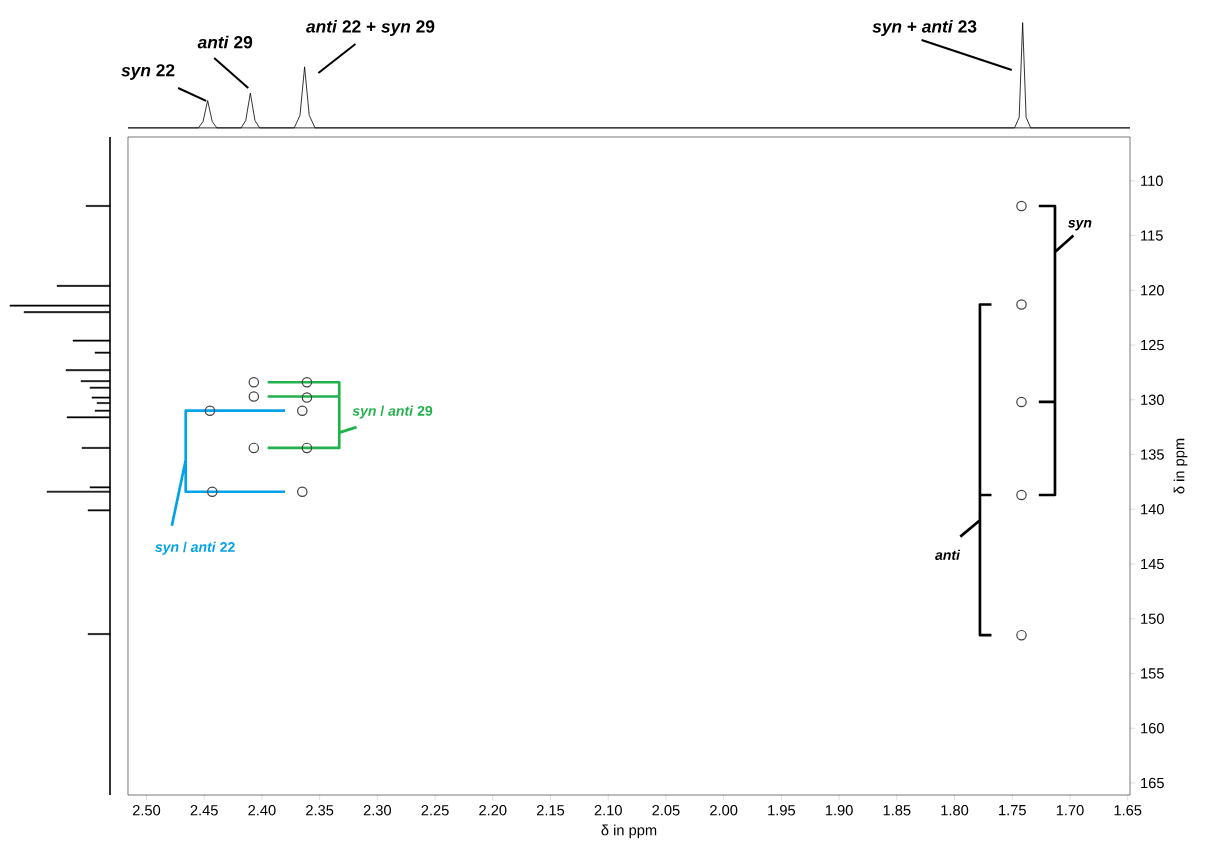  I want to click on y-tick-label: 155, so click(1152, 673).